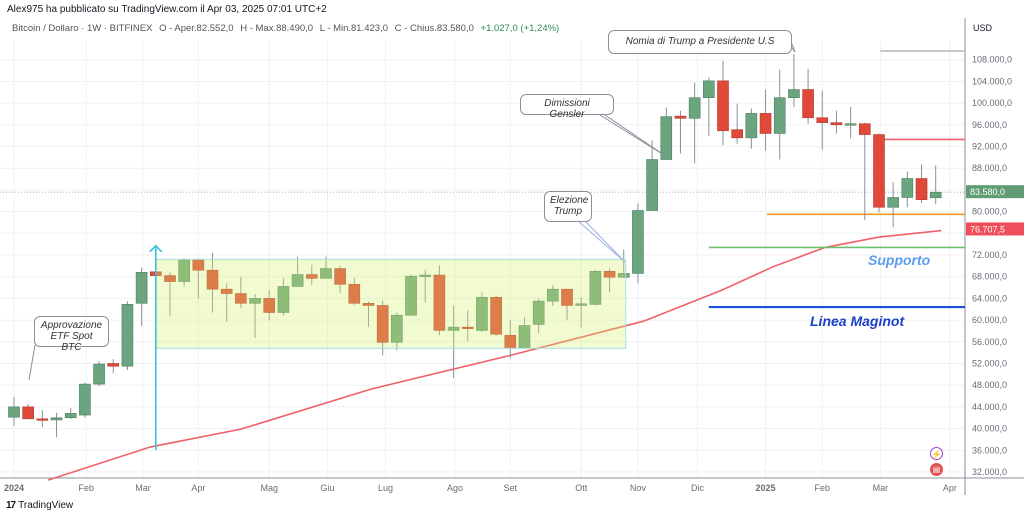 This screenshot has width=1024, height=520. What do you see at coordinates (71, 334) in the screenshot?
I see `annotation-etf-approval: Approvazione ETF Spot BTC` at bounding box center [71, 334].